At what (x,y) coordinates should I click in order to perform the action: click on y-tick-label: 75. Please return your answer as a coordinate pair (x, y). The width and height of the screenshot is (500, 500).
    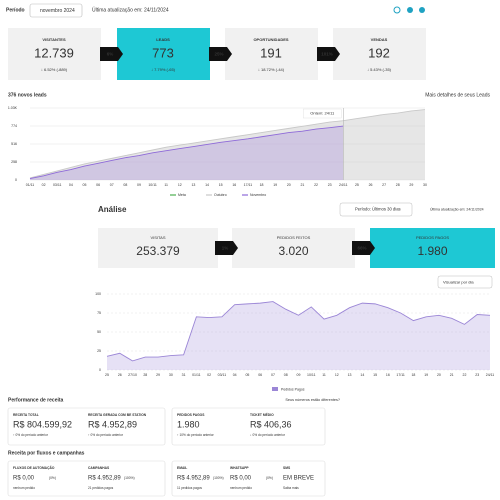
    Looking at the image, I should click on (99, 313).